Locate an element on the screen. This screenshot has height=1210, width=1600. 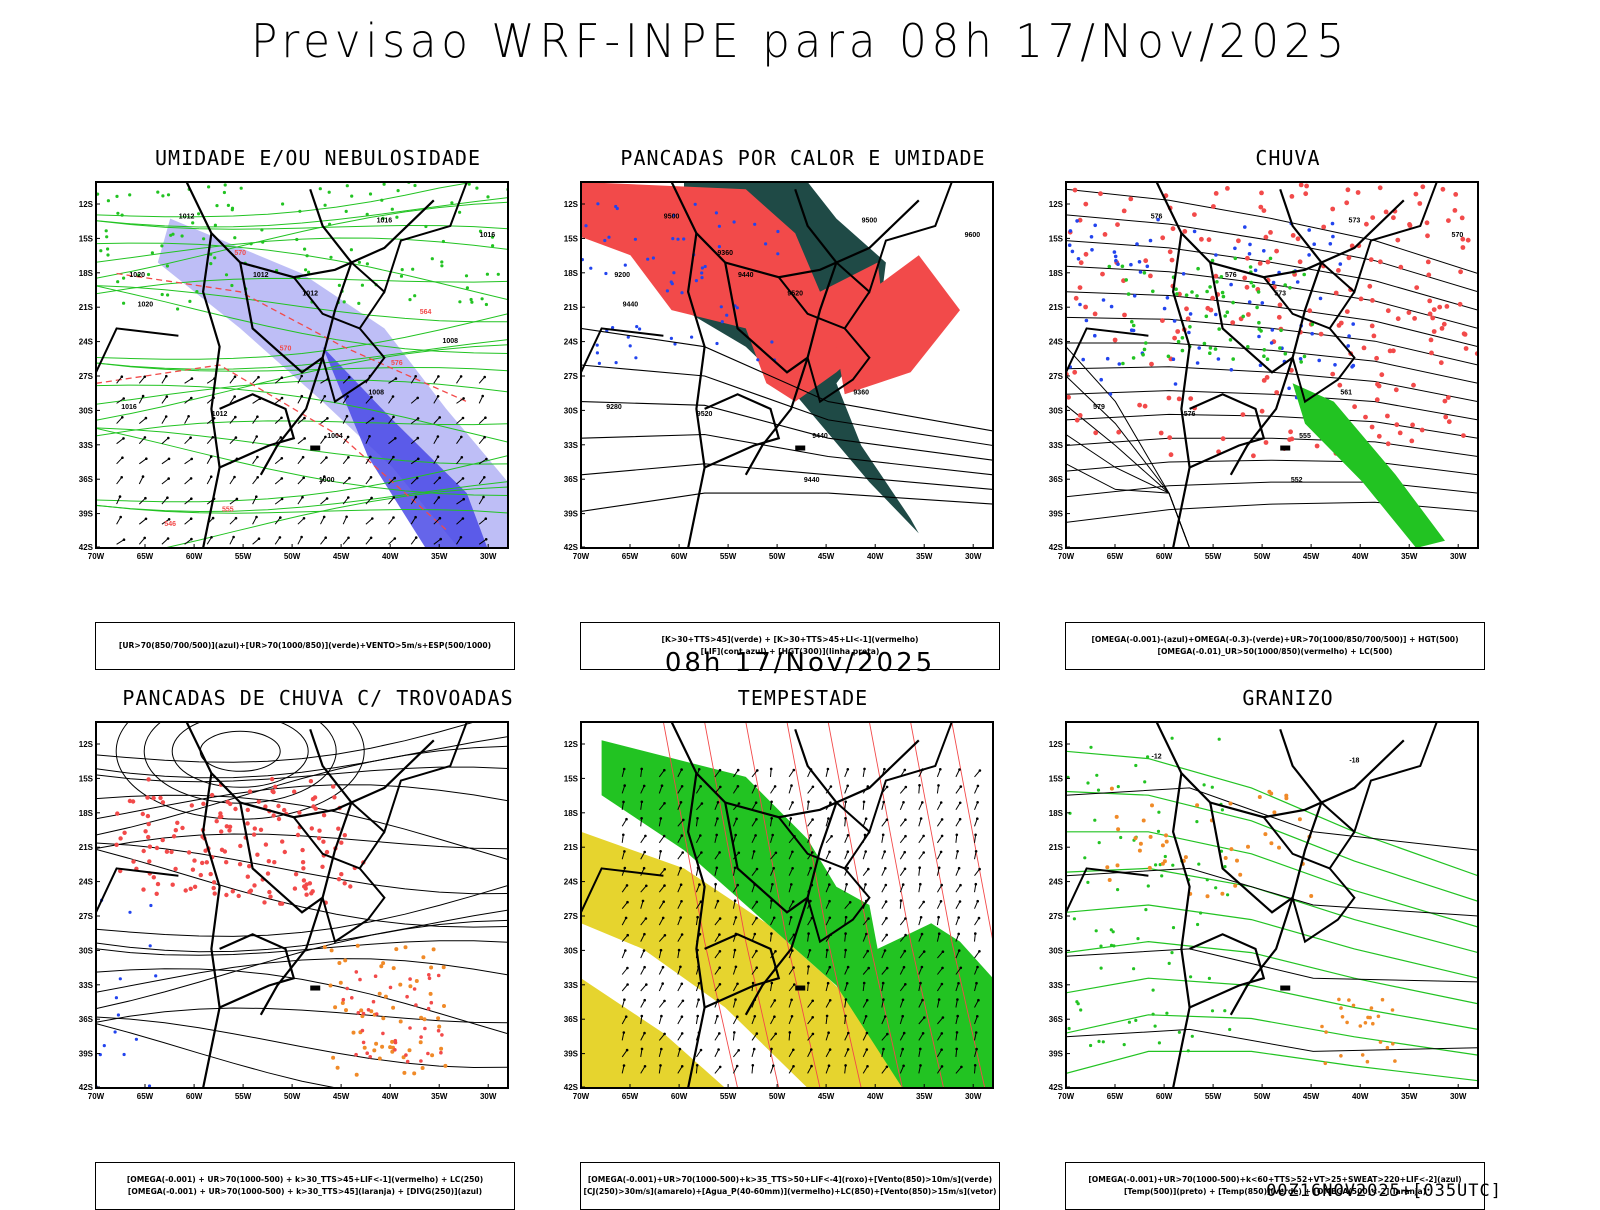
latitude-label: 27S is located at coordinates (1056, 376).